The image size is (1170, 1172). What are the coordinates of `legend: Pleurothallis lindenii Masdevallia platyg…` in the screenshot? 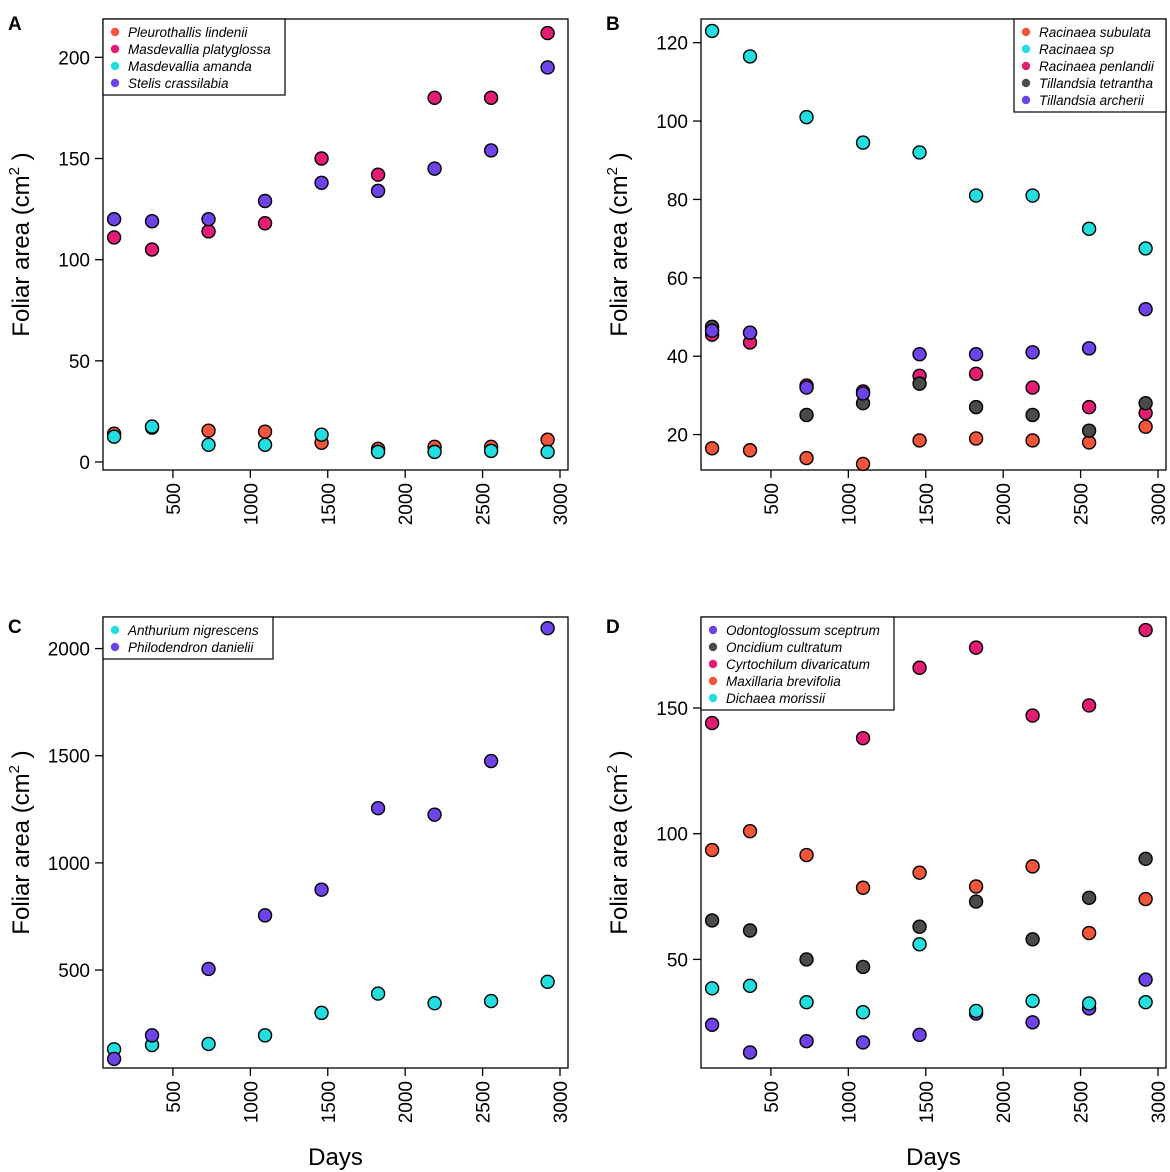 It's located at (194, 57).